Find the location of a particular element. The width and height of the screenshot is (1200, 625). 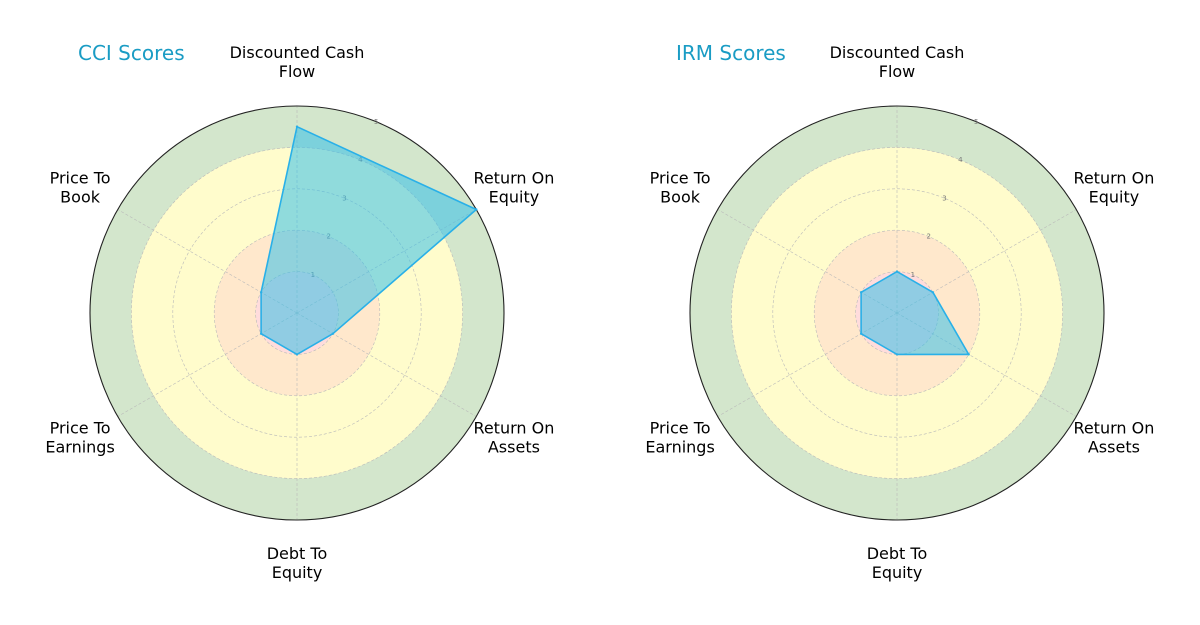

r-tick-label: 2 is located at coordinates (928, 237).